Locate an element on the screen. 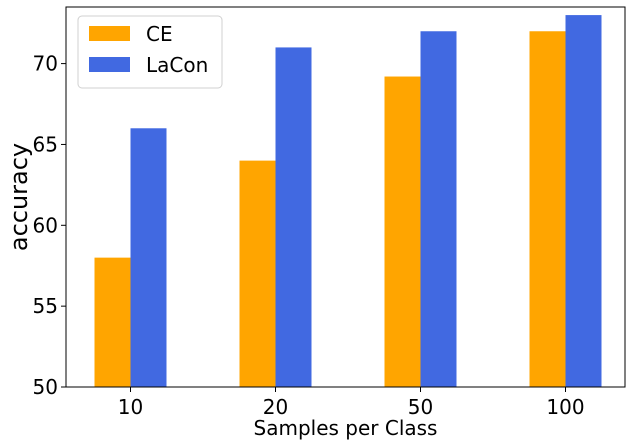 Image resolution: width=634 pixels, height=445 pixels. y-tick-label-70: 70 is located at coordinates (45, 64).